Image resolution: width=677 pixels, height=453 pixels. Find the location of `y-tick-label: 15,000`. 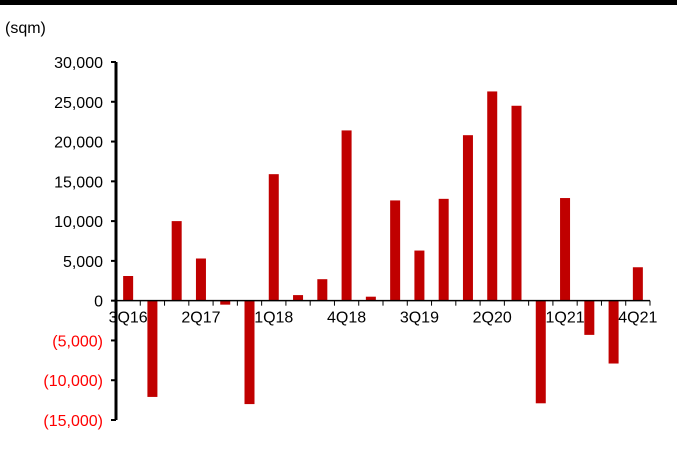

y-tick-label: 15,000 is located at coordinates (78, 182).